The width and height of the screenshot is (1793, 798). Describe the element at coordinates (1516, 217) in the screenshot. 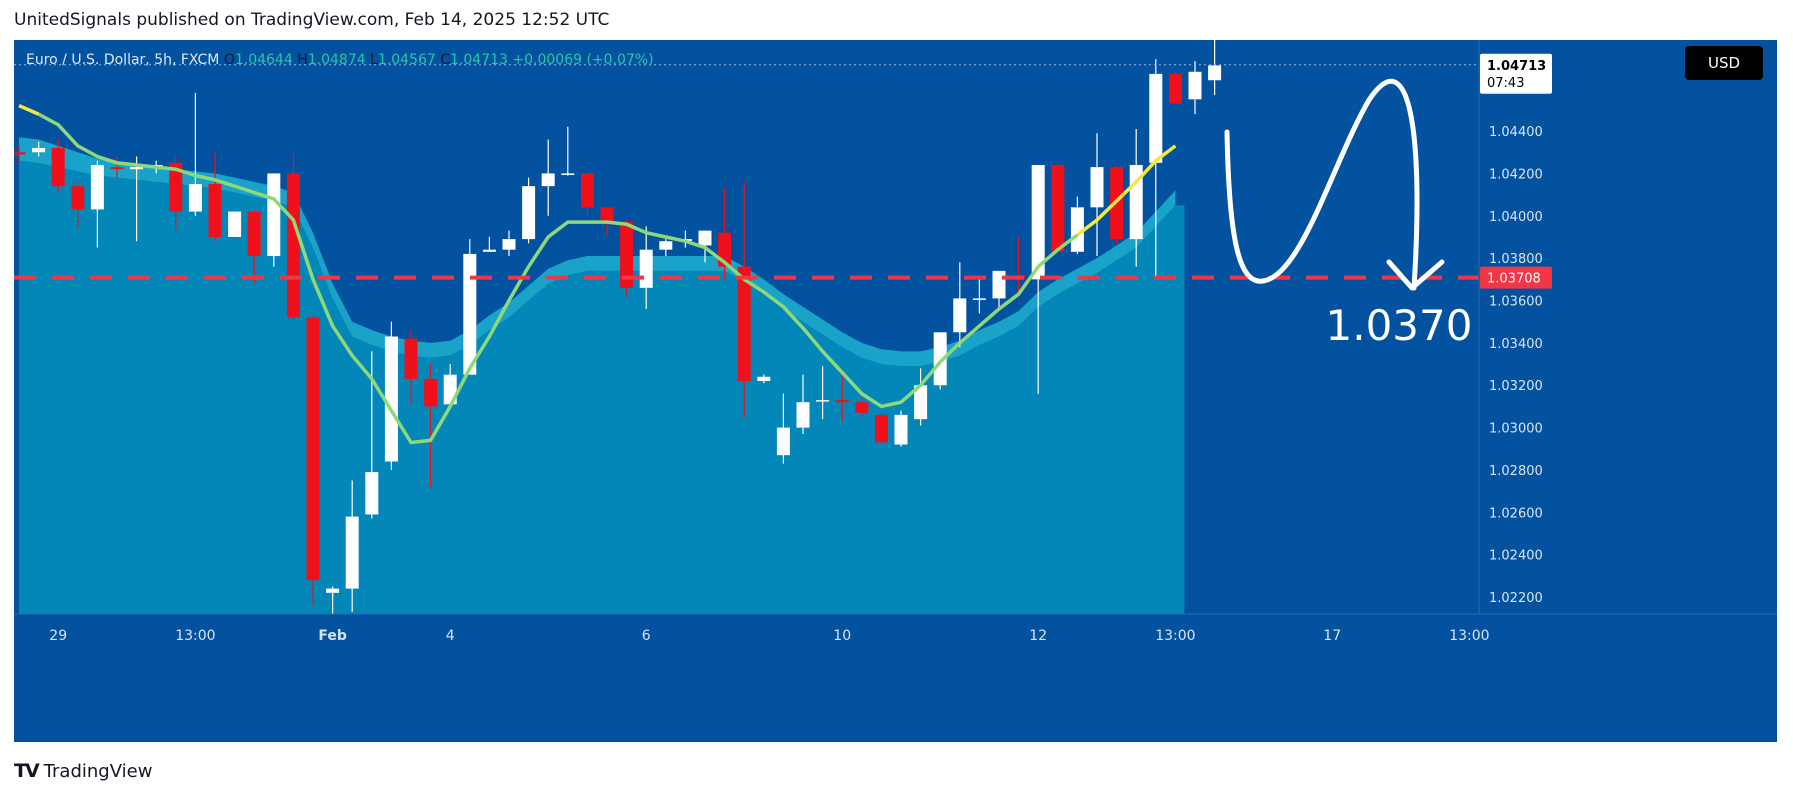

I see `price-tick-label: 1.04000` at that location.